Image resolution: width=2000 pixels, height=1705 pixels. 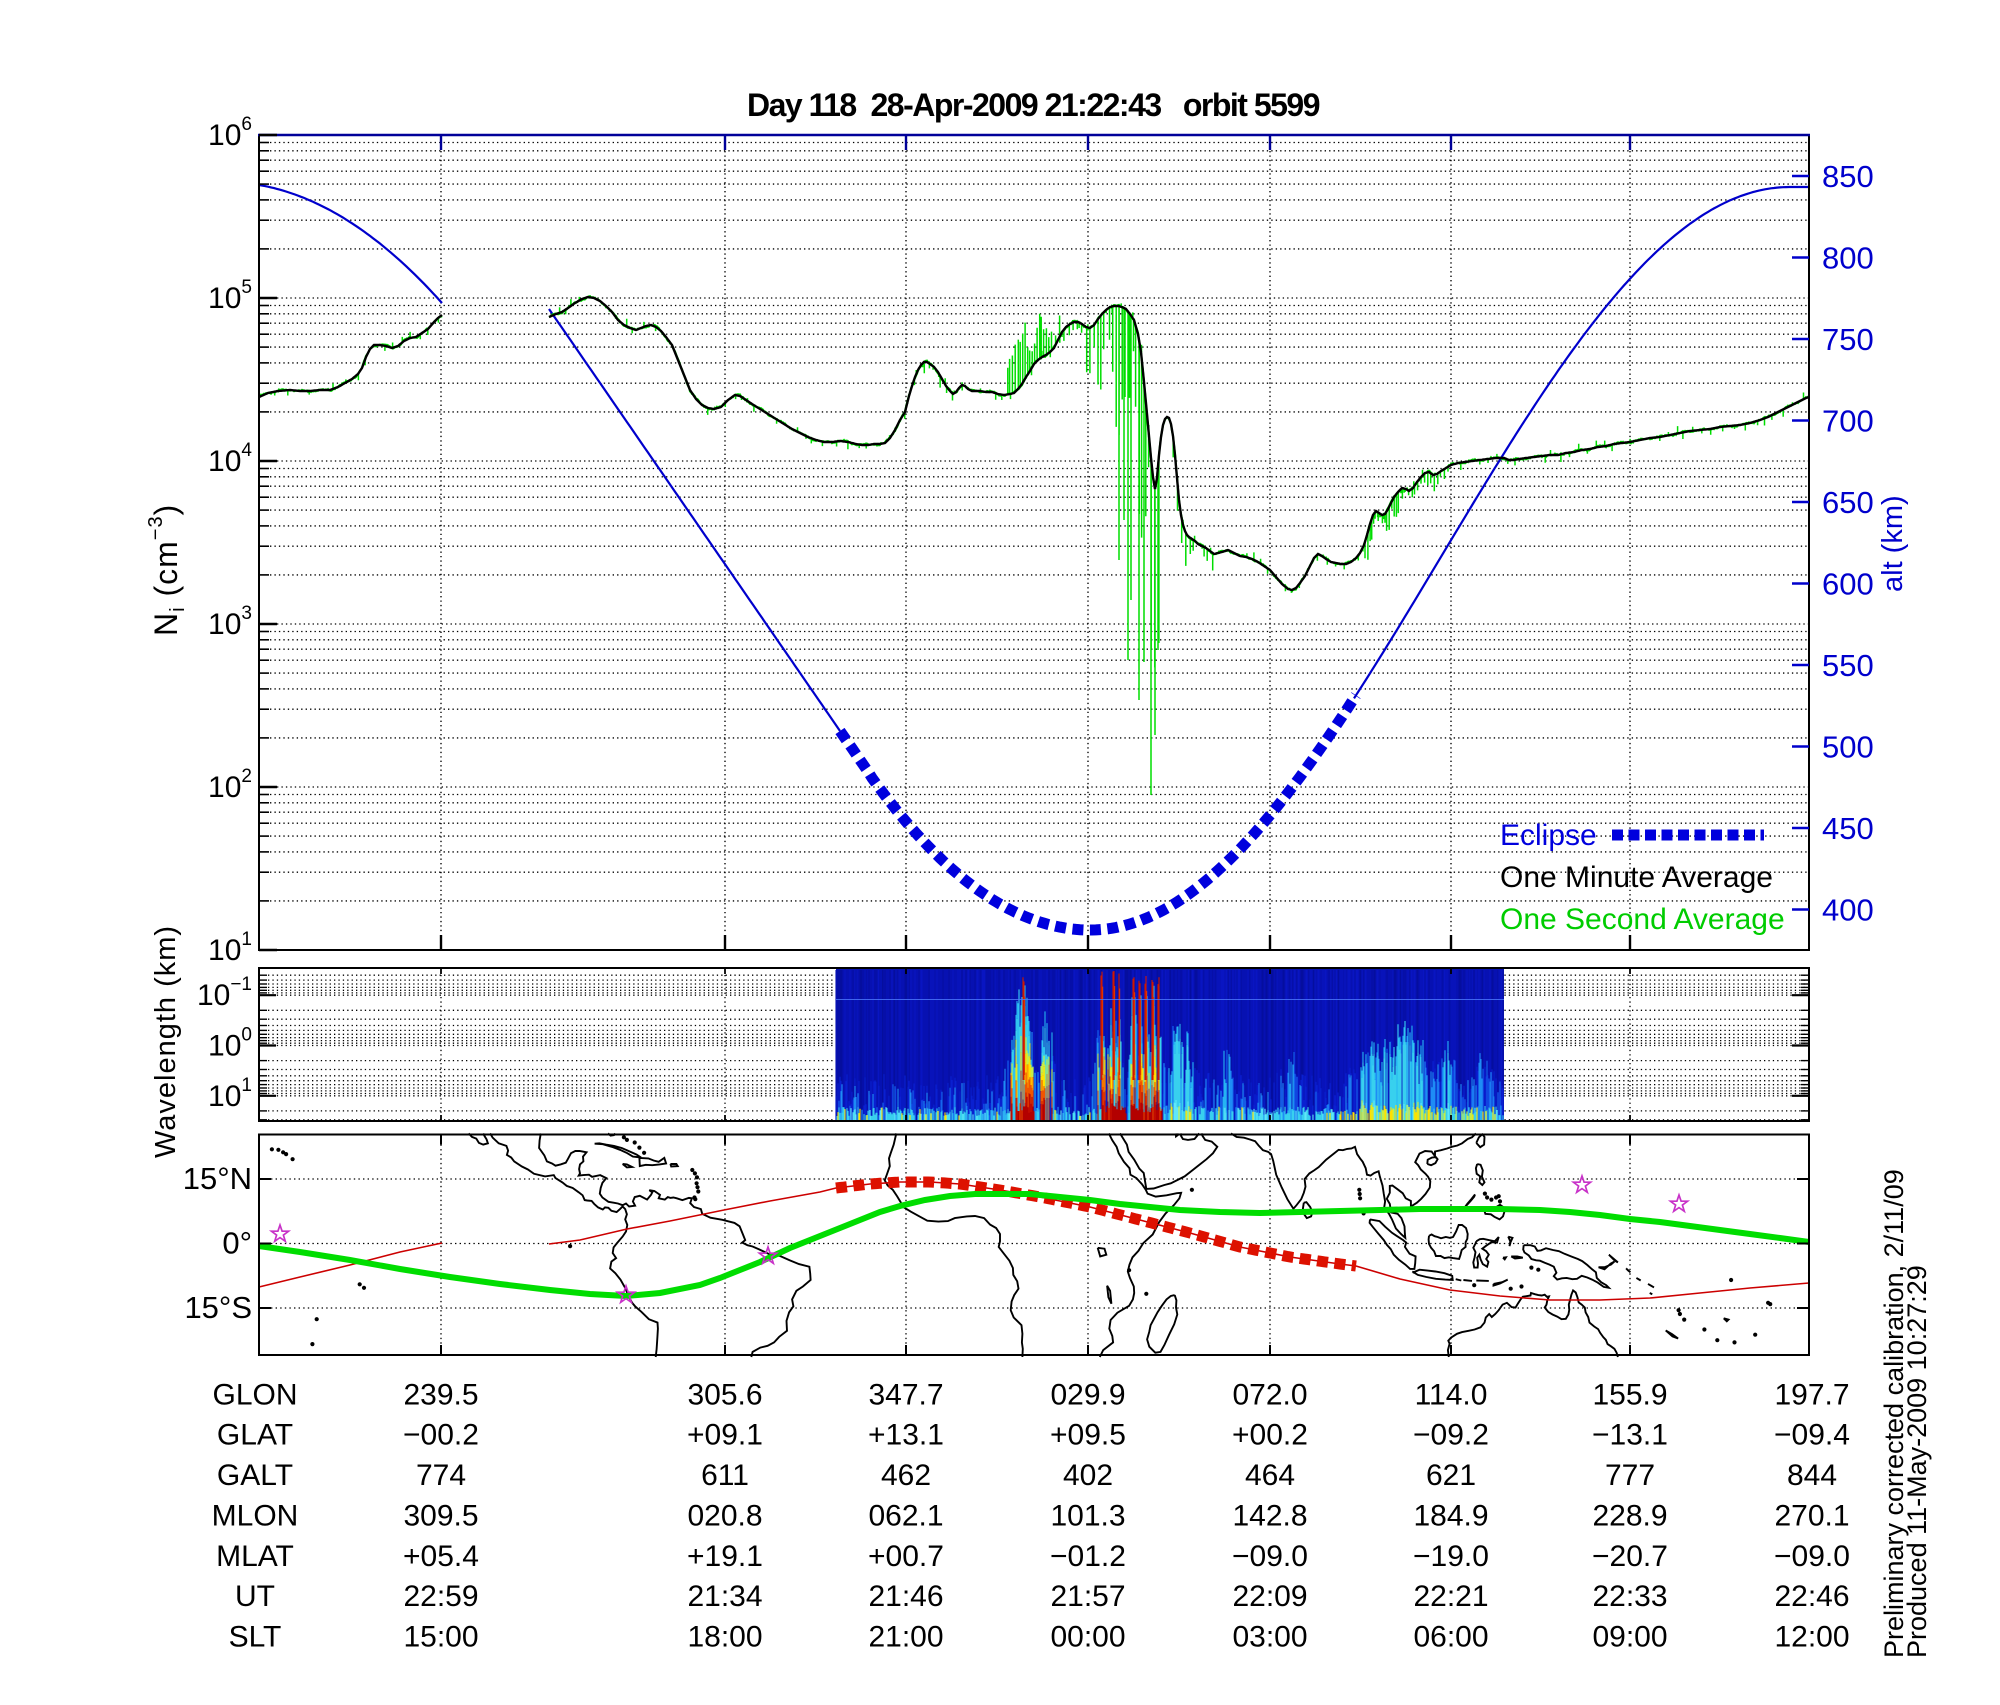 What do you see at coordinates (1450, 1637) in the screenshot?
I see `svg-text: 06:00` at bounding box center [1450, 1637].